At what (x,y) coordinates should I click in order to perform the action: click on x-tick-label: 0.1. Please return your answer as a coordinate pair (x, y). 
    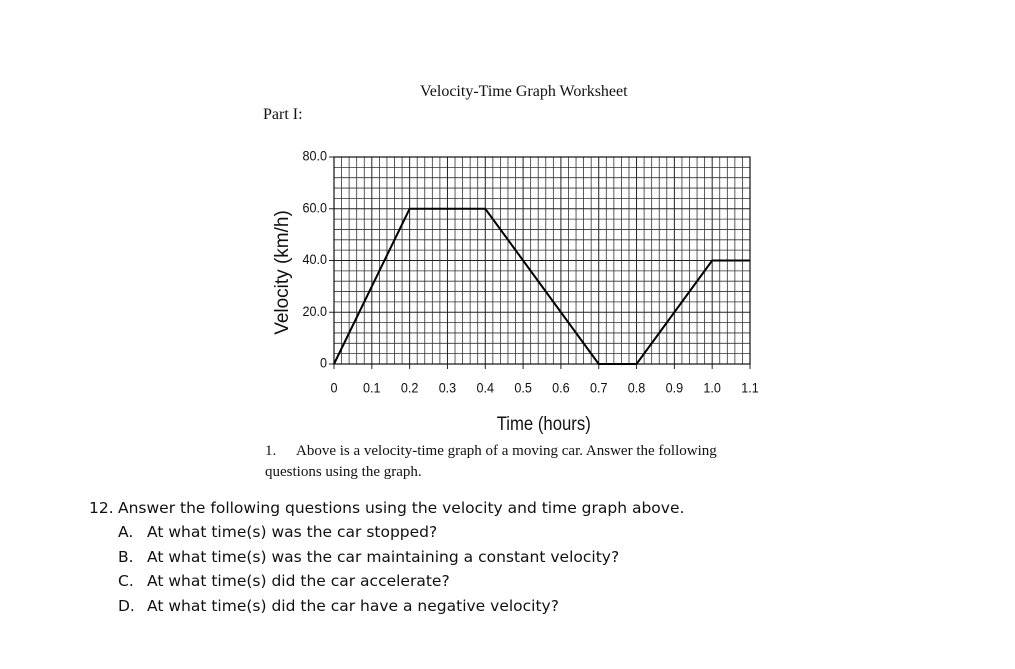
    Looking at the image, I should click on (372, 388).